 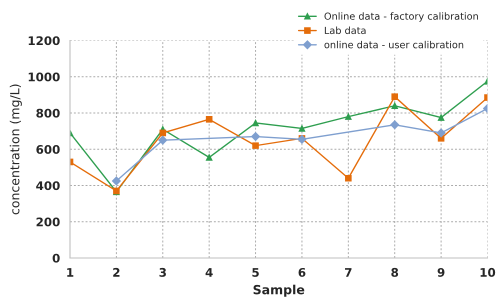 I want to click on x-tick-label: 8, so click(x=394, y=272).